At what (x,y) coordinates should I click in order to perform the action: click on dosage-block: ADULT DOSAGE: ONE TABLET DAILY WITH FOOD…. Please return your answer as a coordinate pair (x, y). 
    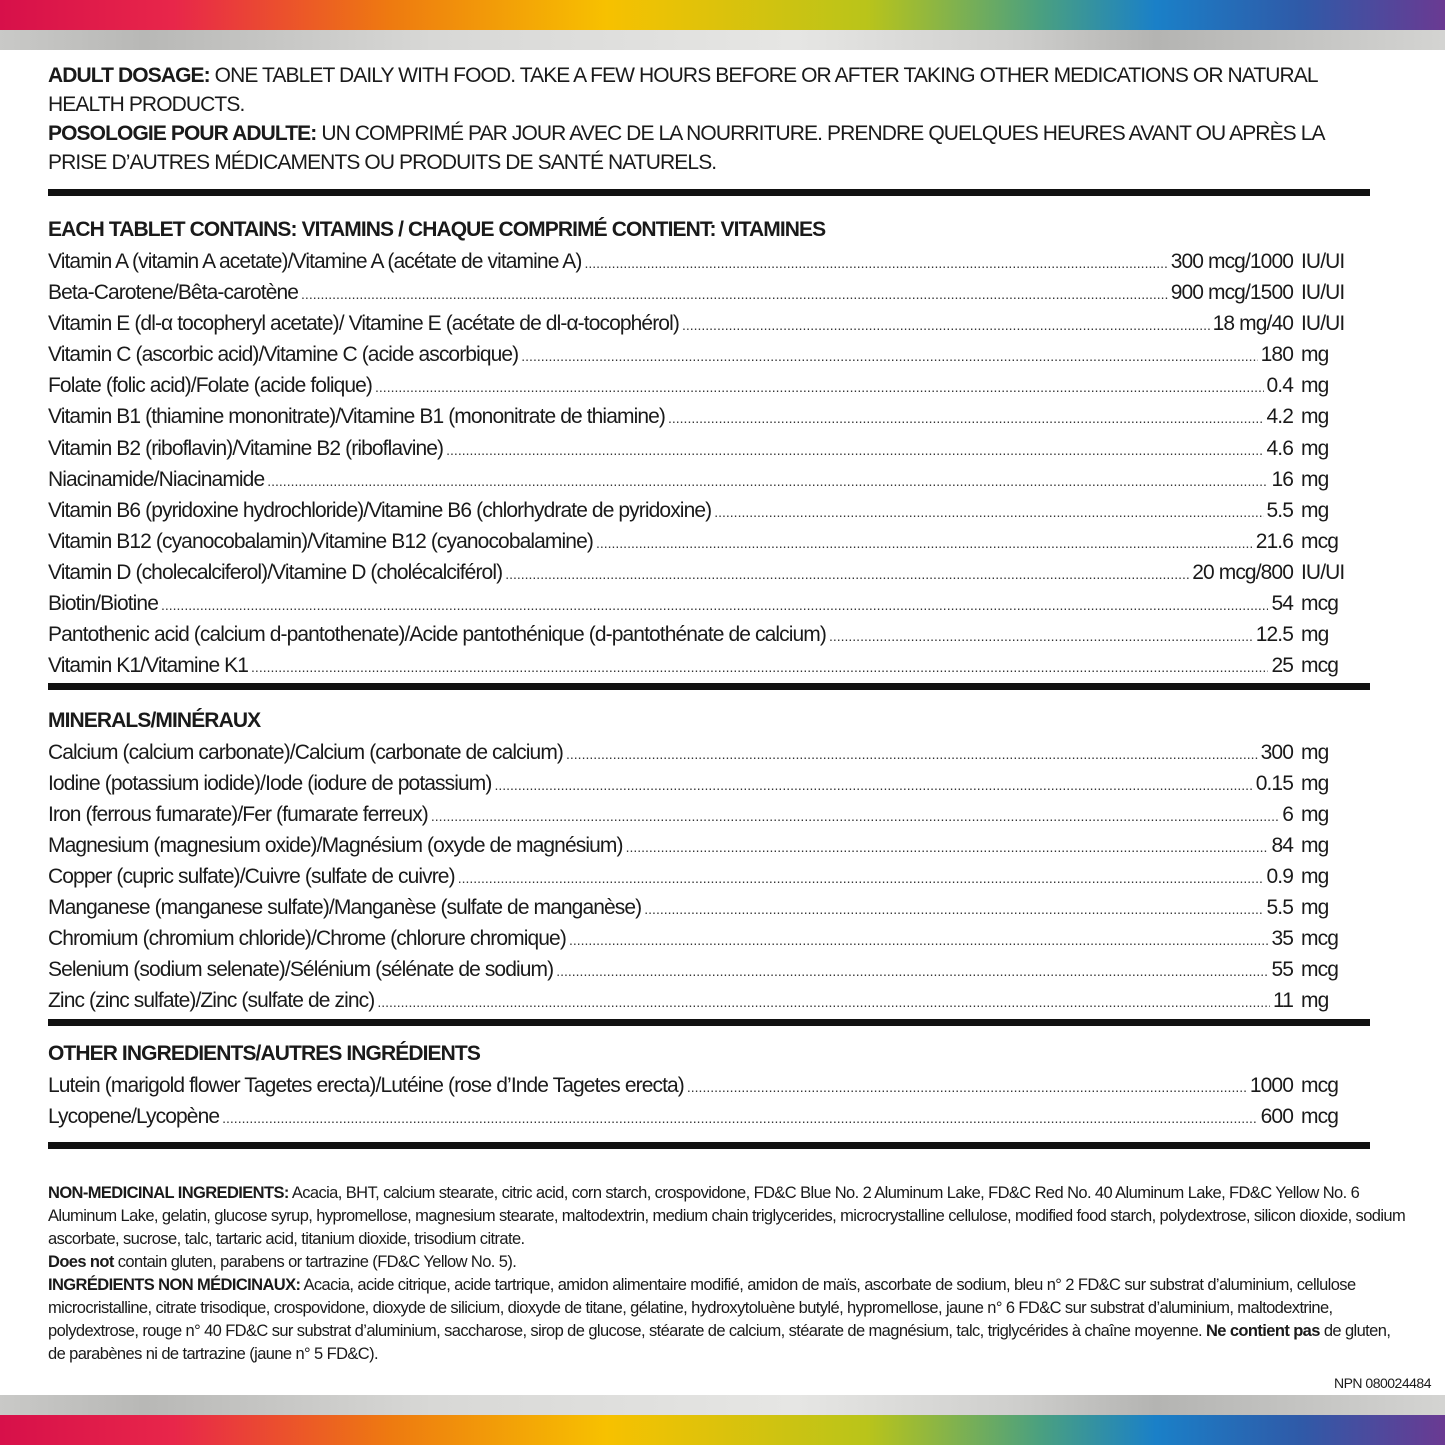
    Looking at the image, I should click on (698, 119).